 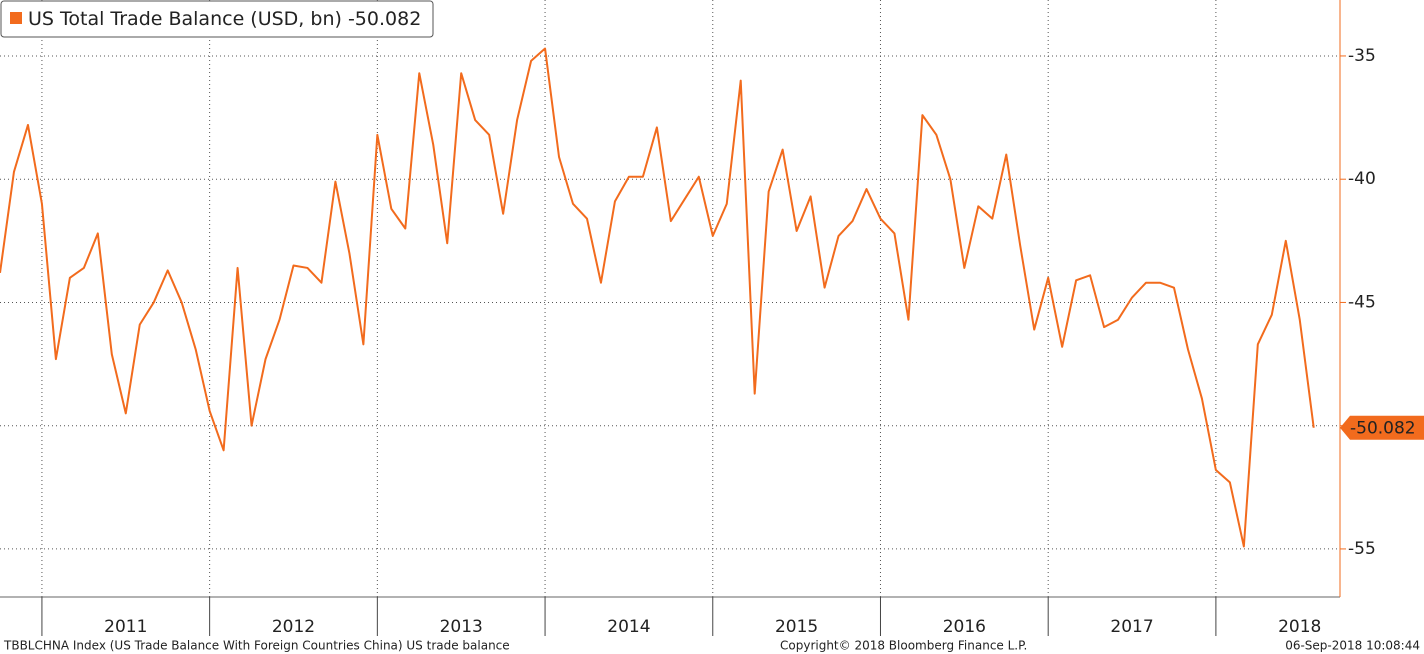 I want to click on last-value-label: -50.082, so click(x=1383, y=429).